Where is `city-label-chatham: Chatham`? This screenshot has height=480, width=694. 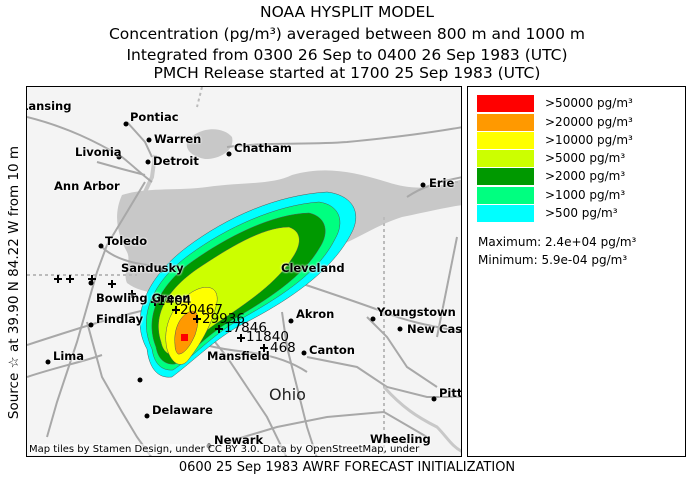
city-label-chatham: Chatham is located at coordinates (263, 148).